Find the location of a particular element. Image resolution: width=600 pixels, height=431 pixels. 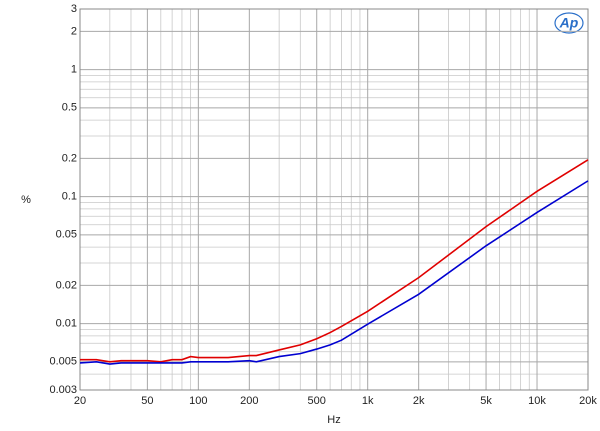

logo: Ap is located at coordinates (569, 23).